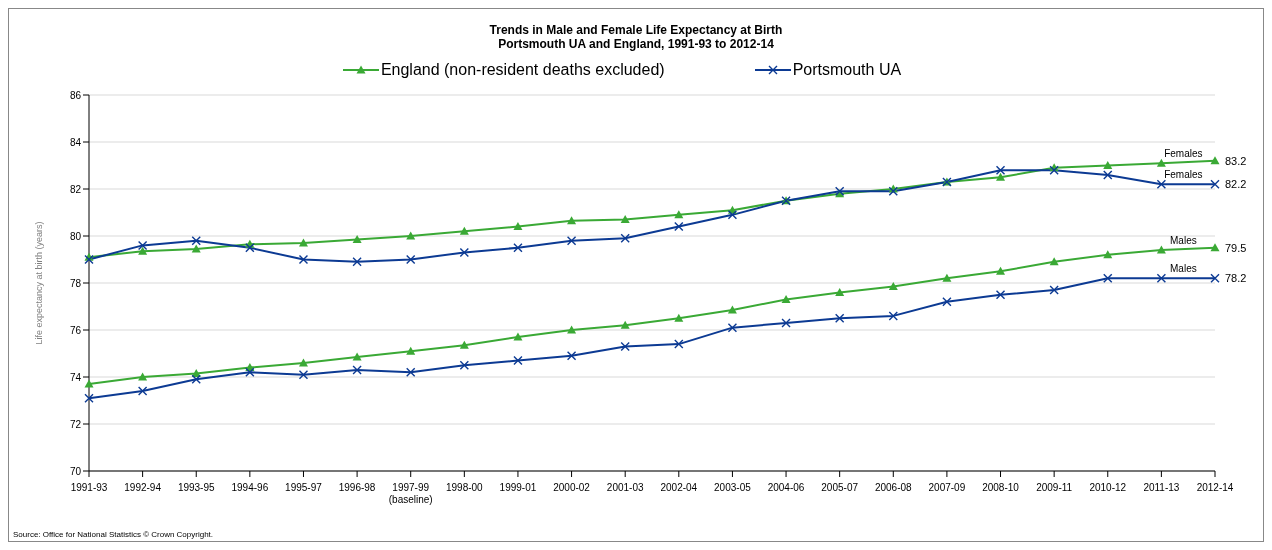  I want to click on x-tick-label: 2001-03, so click(625, 487).